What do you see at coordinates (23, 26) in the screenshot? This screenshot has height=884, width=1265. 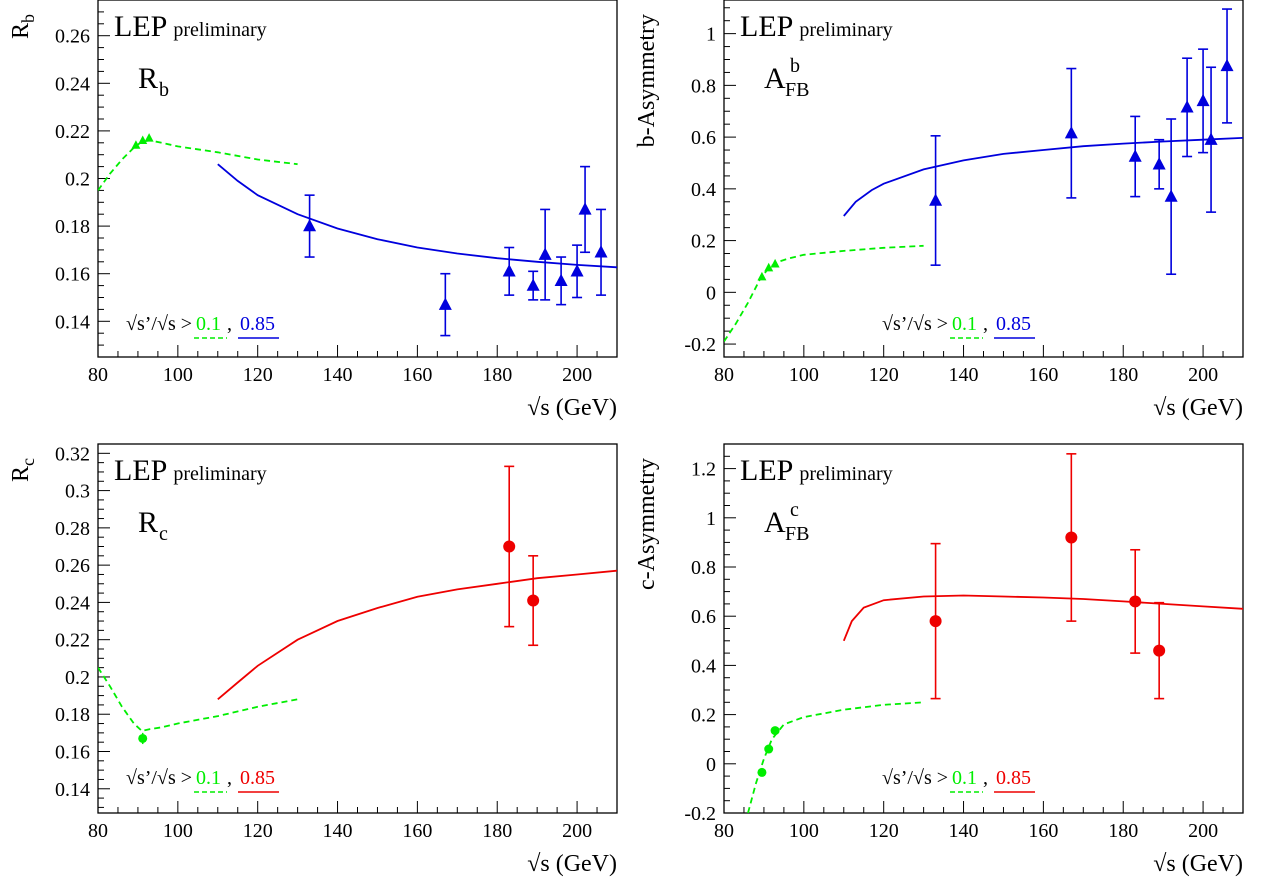 I see `y-axis-label: Rb` at bounding box center [23, 26].